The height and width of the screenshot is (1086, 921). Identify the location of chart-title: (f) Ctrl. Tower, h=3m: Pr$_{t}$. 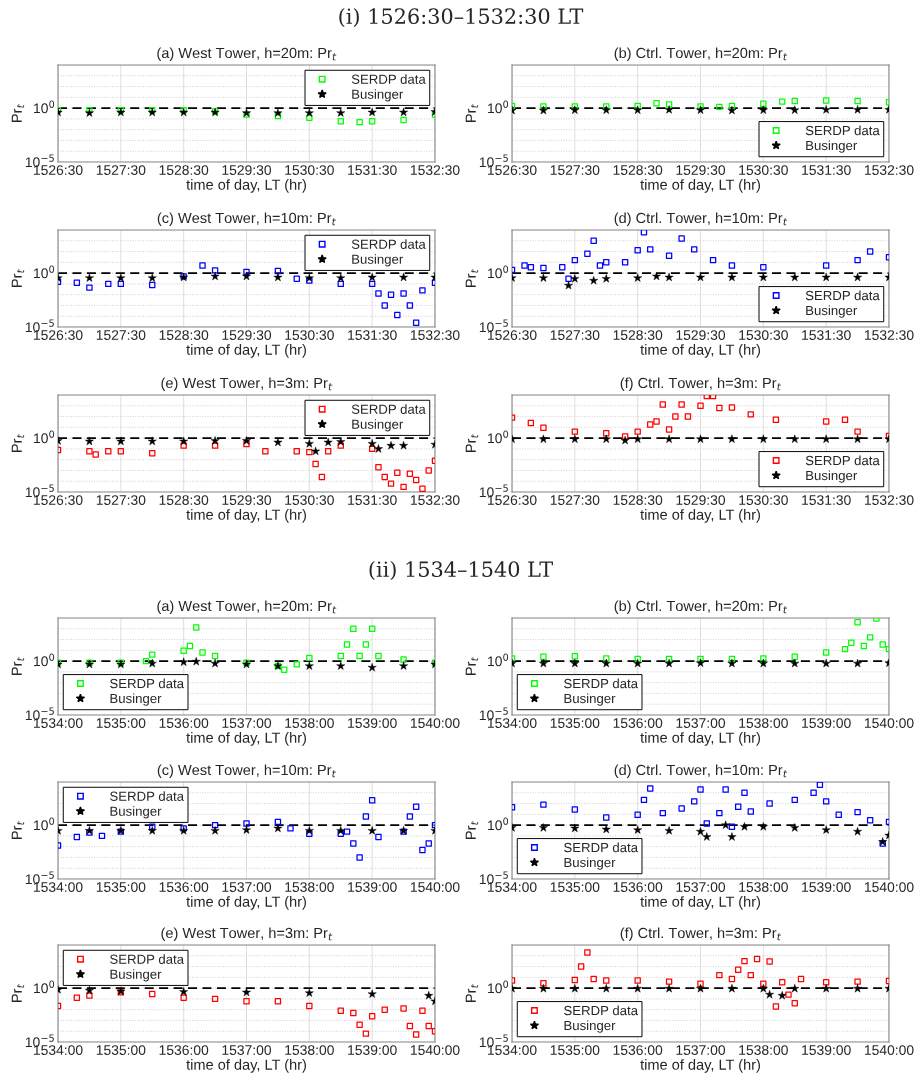
(701, 934).